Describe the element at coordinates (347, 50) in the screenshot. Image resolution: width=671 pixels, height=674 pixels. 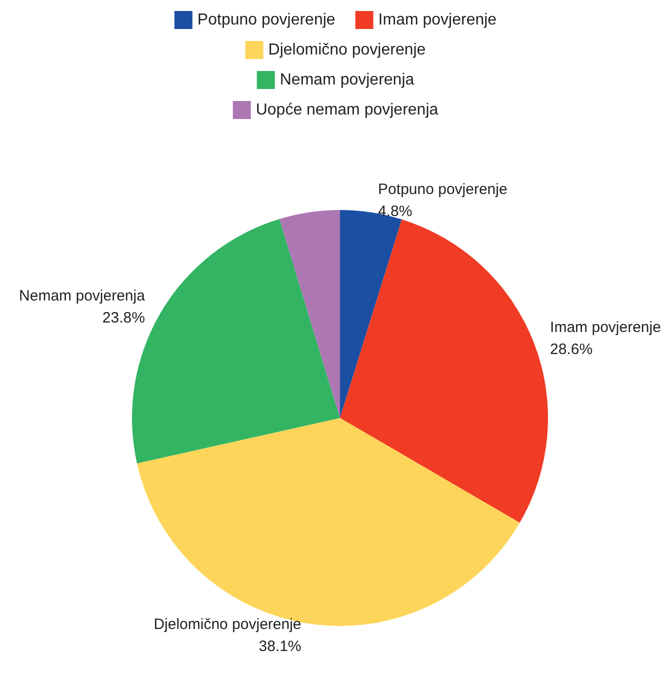
I see `legend-label: Djelomično povjerenje` at that location.